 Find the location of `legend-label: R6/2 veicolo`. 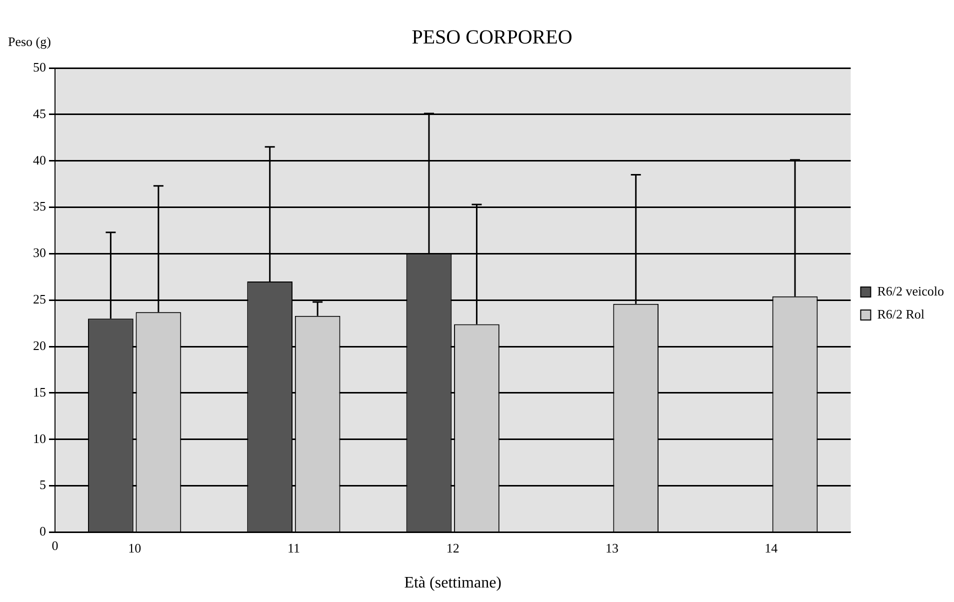

legend-label: R6/2 veicolo is located at coordinates (910, 290).